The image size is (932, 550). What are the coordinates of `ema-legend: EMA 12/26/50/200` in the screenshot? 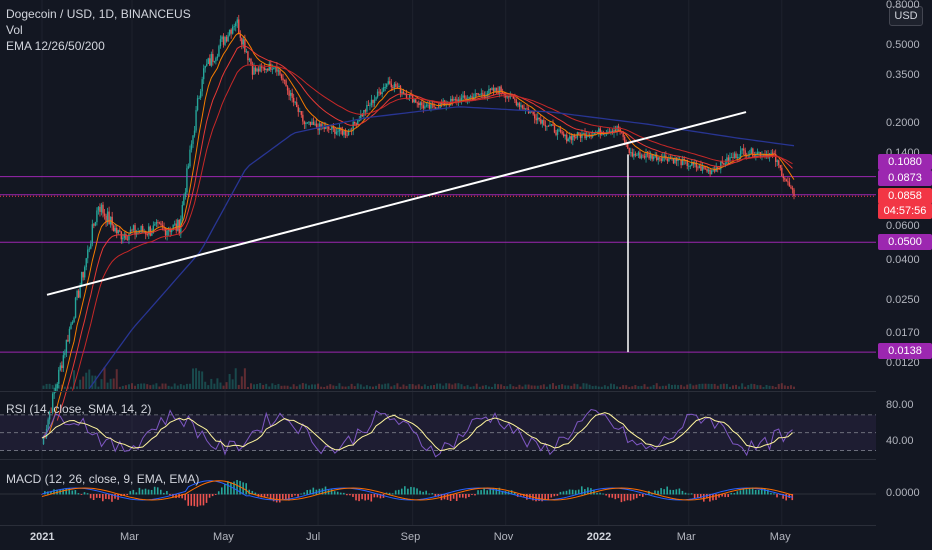 It's located at (55, 46).